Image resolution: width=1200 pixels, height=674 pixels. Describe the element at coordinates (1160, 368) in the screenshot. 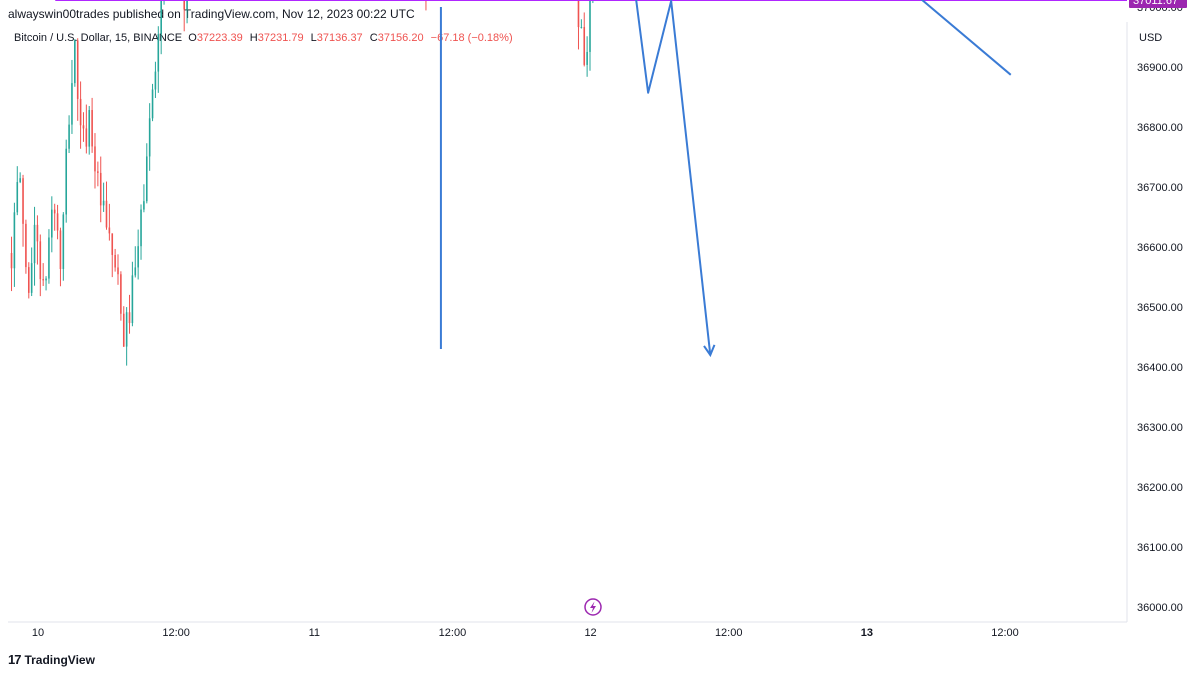

I see `y-tick-label: 36400.00` at that location.